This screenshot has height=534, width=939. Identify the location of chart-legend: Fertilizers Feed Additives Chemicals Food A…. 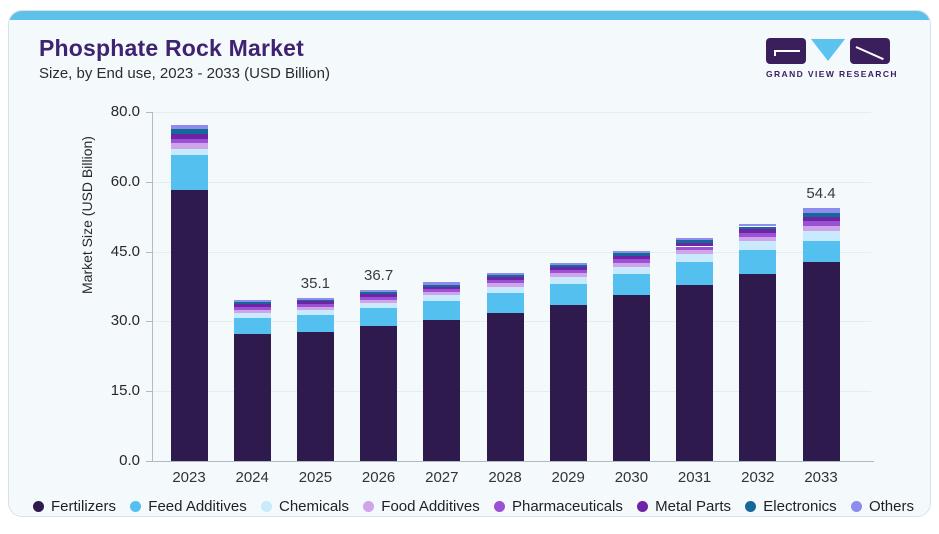
(473, 504).